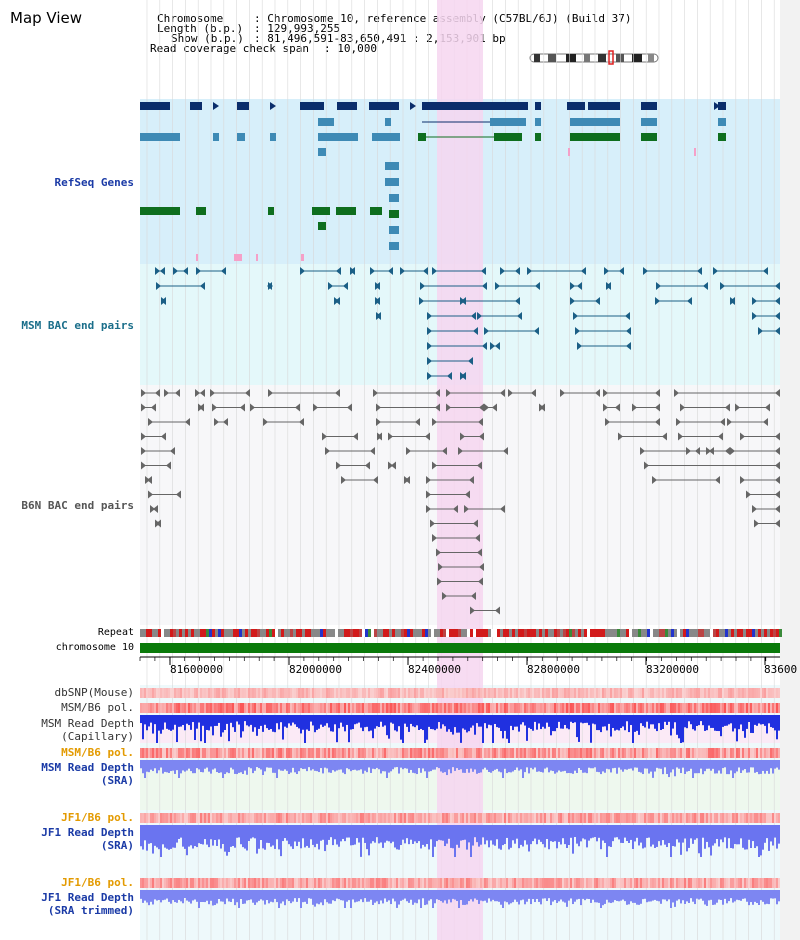 The image size is (800, 940). Describe the element at coordinates (94, 182) in the screenshot. I see `label-refseq: RefSeq Genes` at that location.